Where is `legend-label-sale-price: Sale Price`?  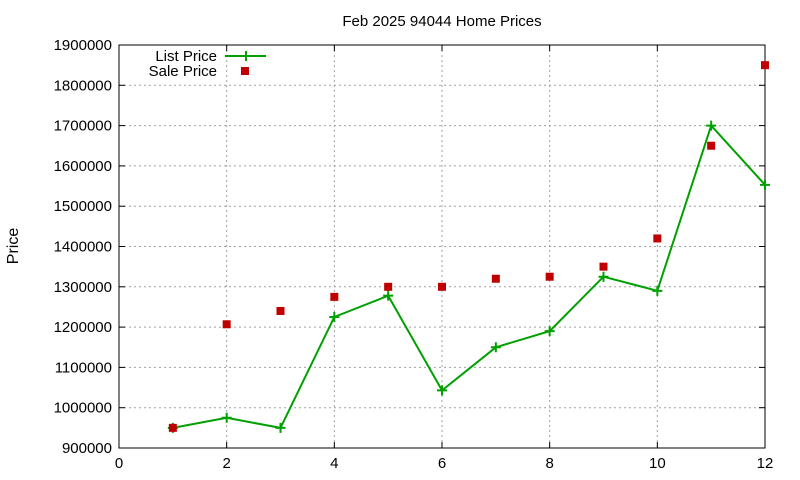
legend-label-sale-price: Sale Price is located at coordinates (183, 71).